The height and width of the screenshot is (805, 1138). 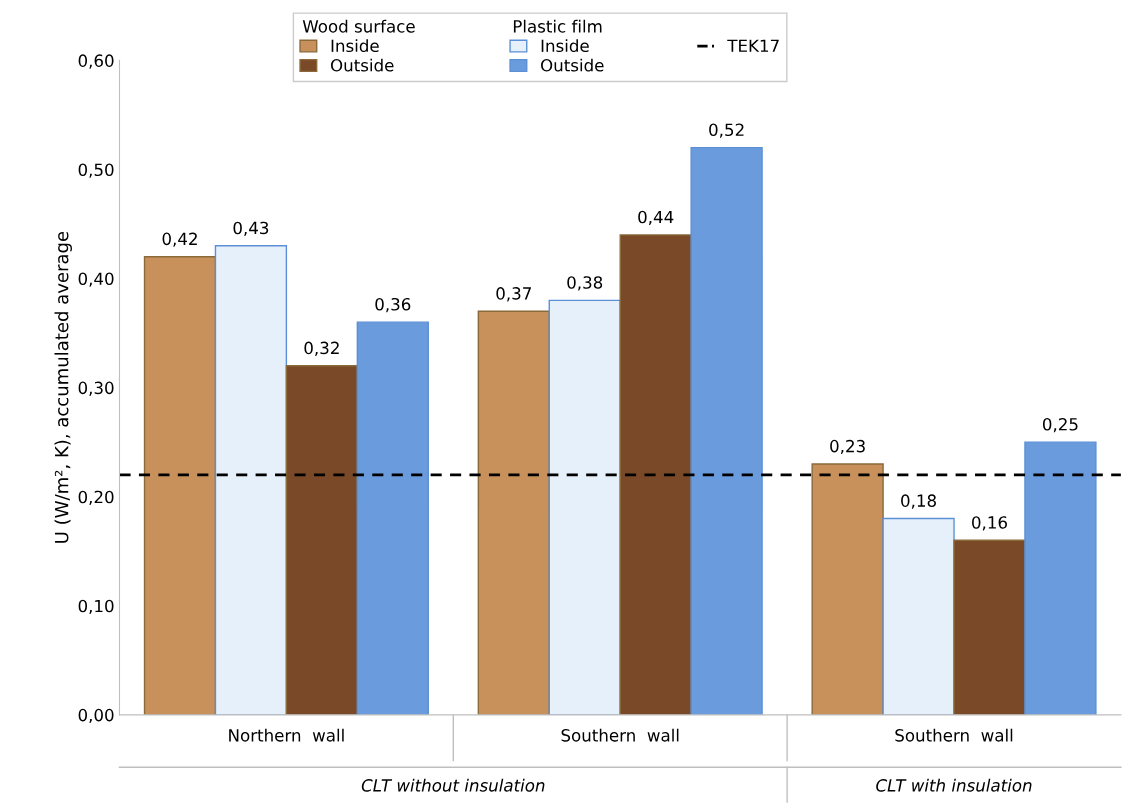 What do you see at coordinates (358, 26) in the screenshot?
I see `text: Wood surface` at bounding box center [358, 26].